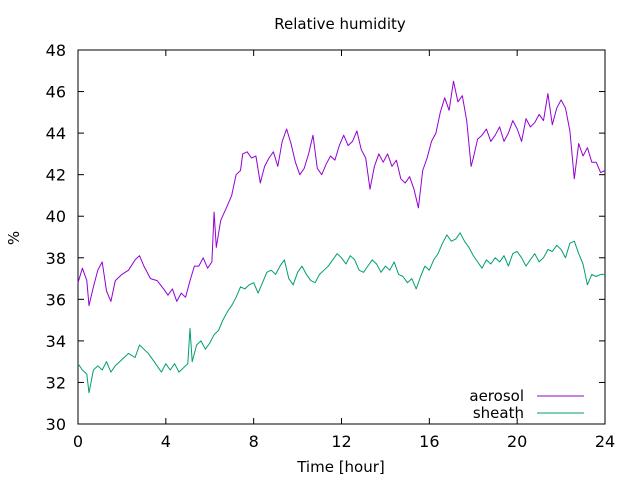  Describe the element at coordinates (56, 50) in the screenshot. I see `y-tick-label: 48` at that location.